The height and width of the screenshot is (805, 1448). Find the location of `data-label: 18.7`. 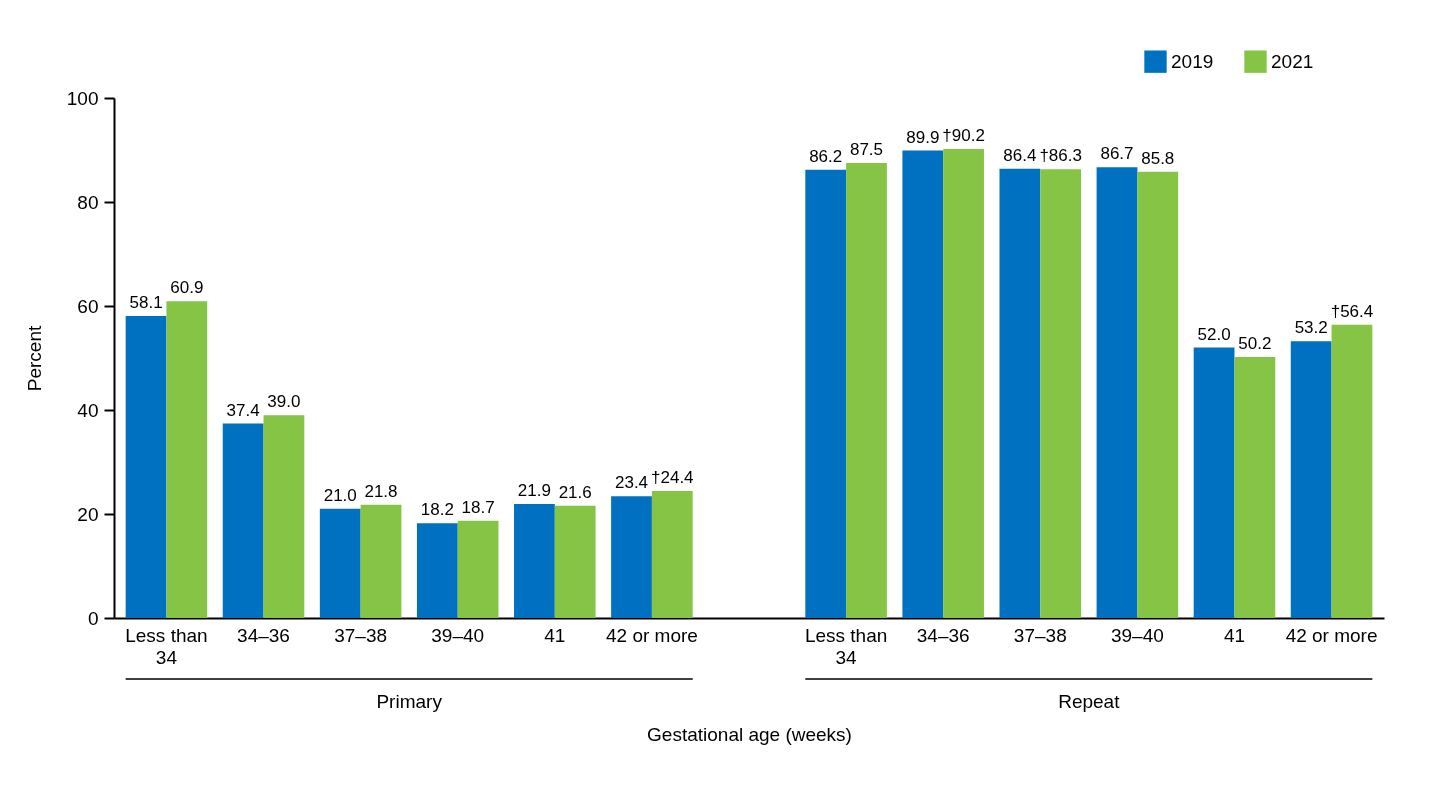

data-label: 18.7 is located at coordinates (478, 507).